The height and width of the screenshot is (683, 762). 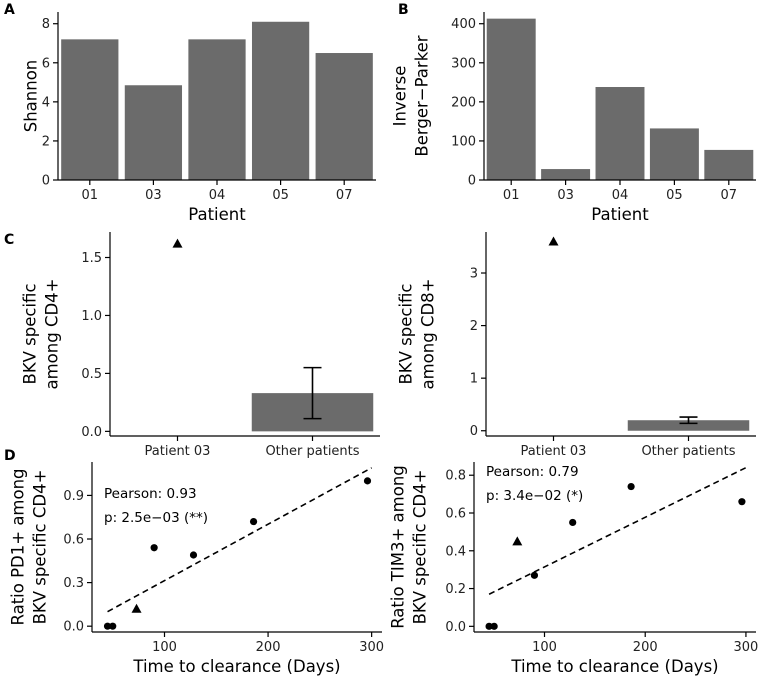 What do you see at coordinates (150, 494) in the screenshot?
I see `stat-annotation: Pearson: 0.93` at bounding box center [150, 494].